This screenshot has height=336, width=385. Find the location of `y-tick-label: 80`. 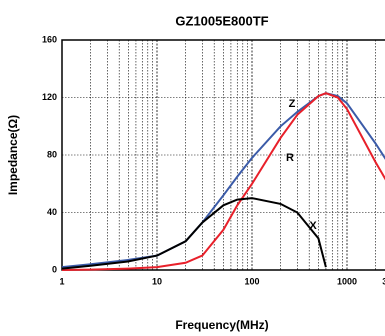

y-tick-label: 80 is located at coordinates (52, 154).